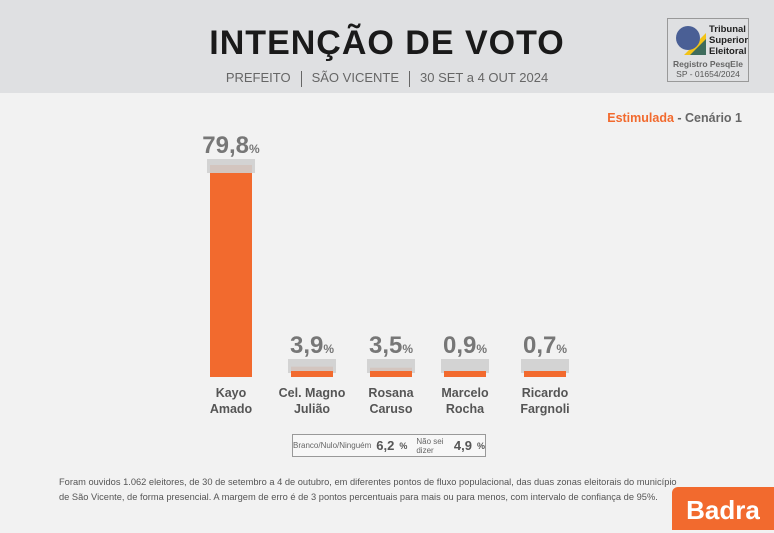 The height and width of the screenshot is (533, 774). What do you see at coordinates (691, 40) in the screenshot?
I see `tse-logo-icon` at bounding box center [691, 40].